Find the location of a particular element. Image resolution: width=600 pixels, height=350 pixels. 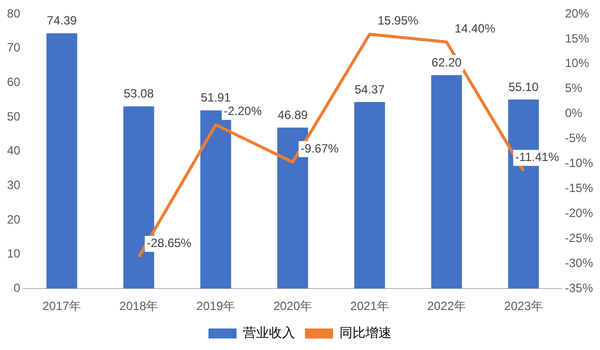

data-label: -28.65% is located at coordinates (169, 243).